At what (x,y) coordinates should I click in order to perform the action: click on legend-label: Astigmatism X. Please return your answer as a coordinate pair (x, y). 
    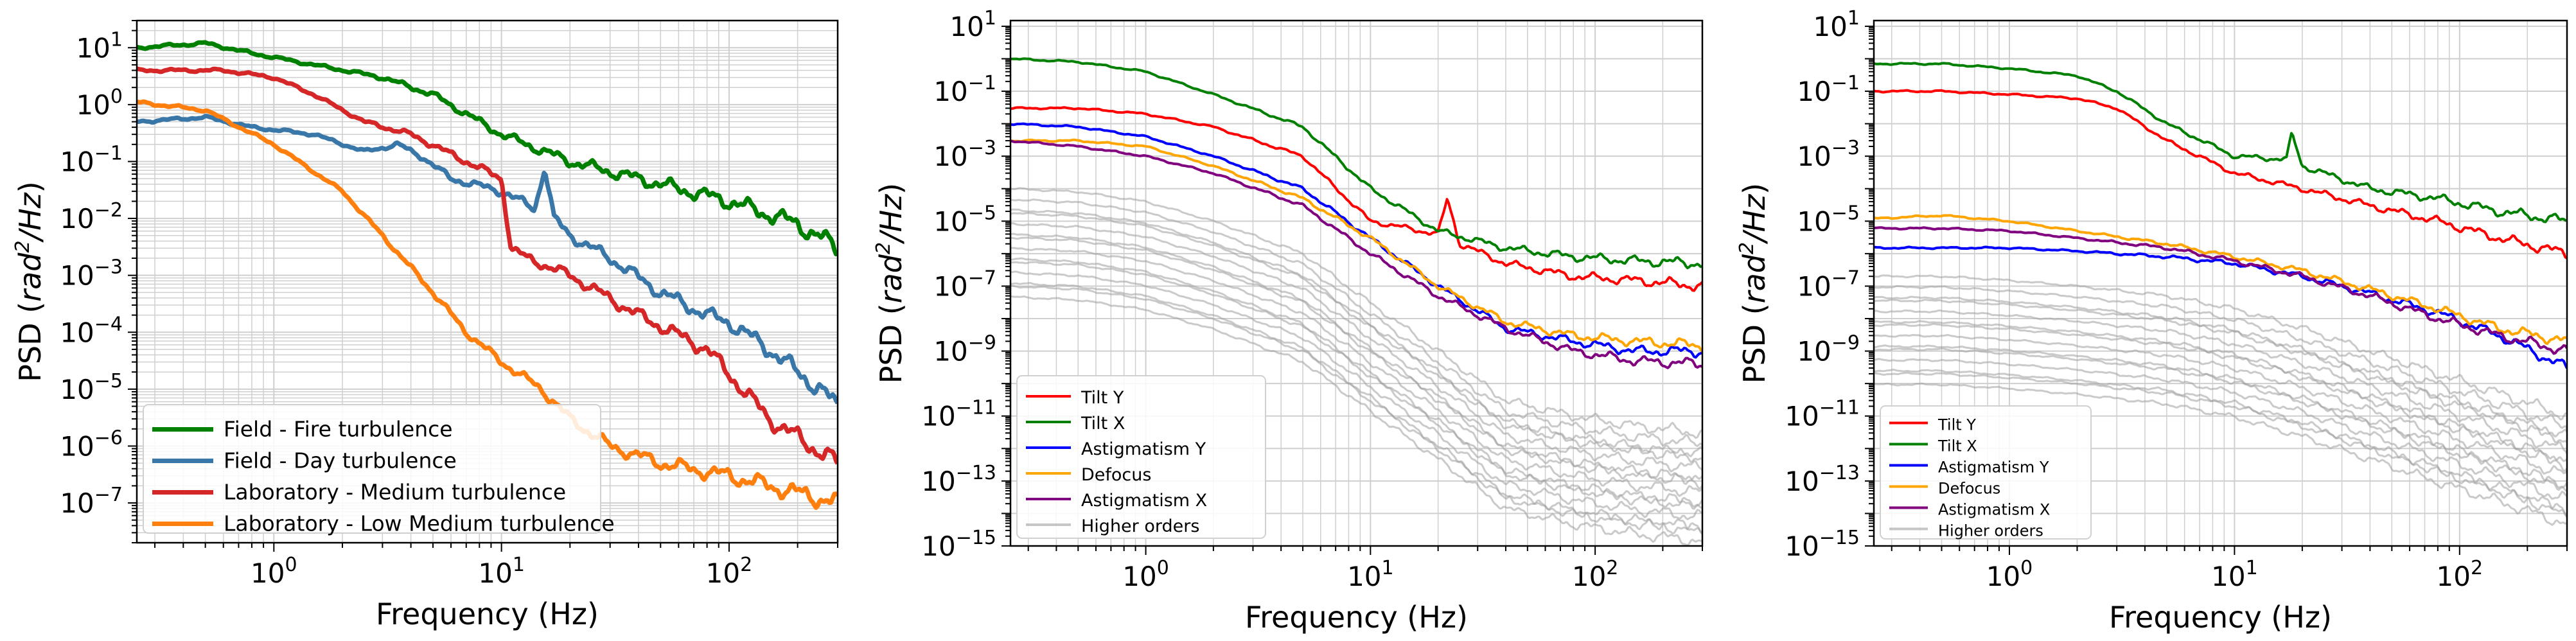
    Looking at the image, I should click on (1994, 510).